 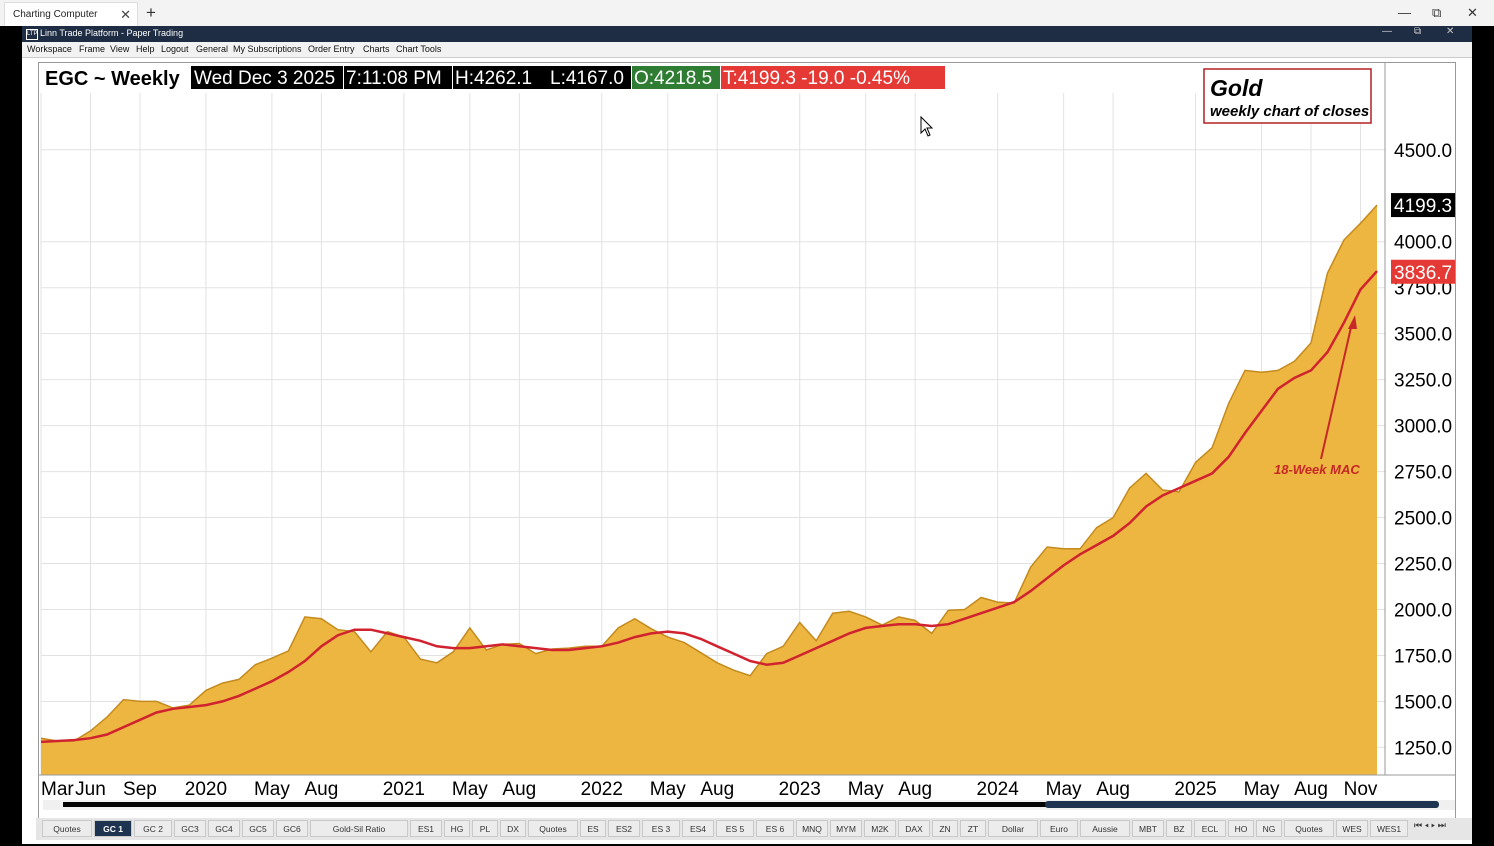 What do you see at coordinates (92, 49) in the screenshot?
I see `menu-frame: Frame` at bounding box center [92, 49].